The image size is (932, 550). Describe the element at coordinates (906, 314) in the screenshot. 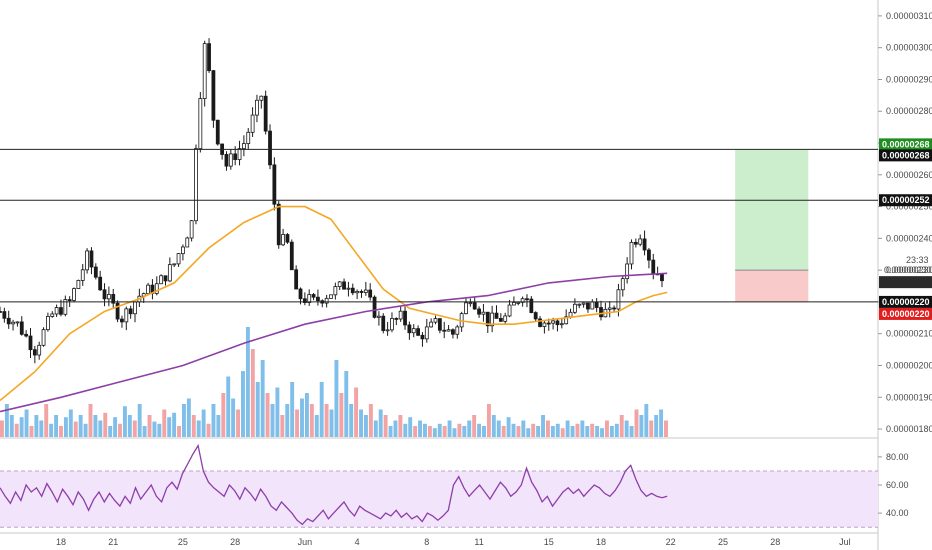

I see `price-tag-label: 0.00000220` at that location.